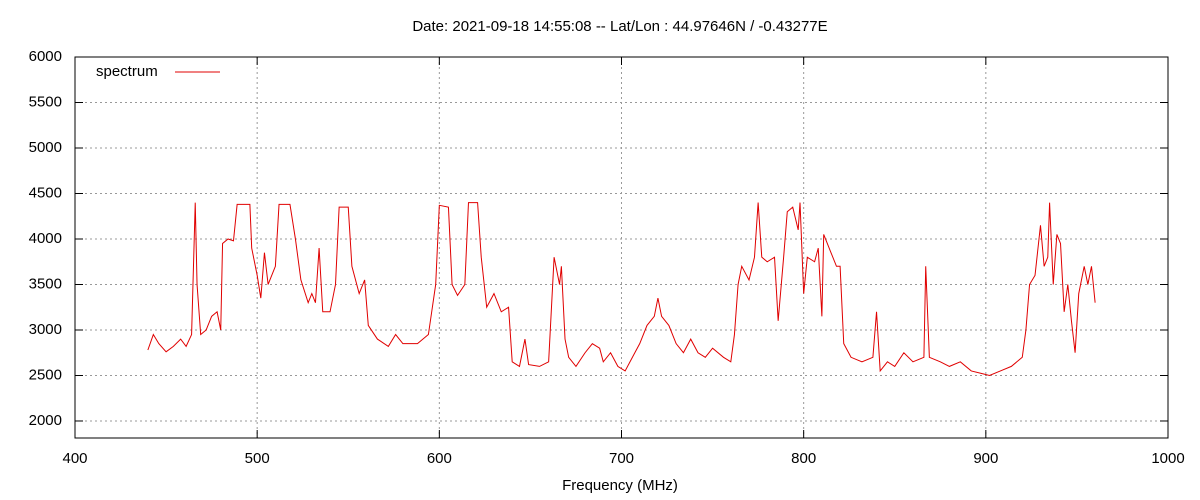  Describe the element at coordinates (45, 56) in the screenshot. I see `y-tick-label: 6000` at that location.